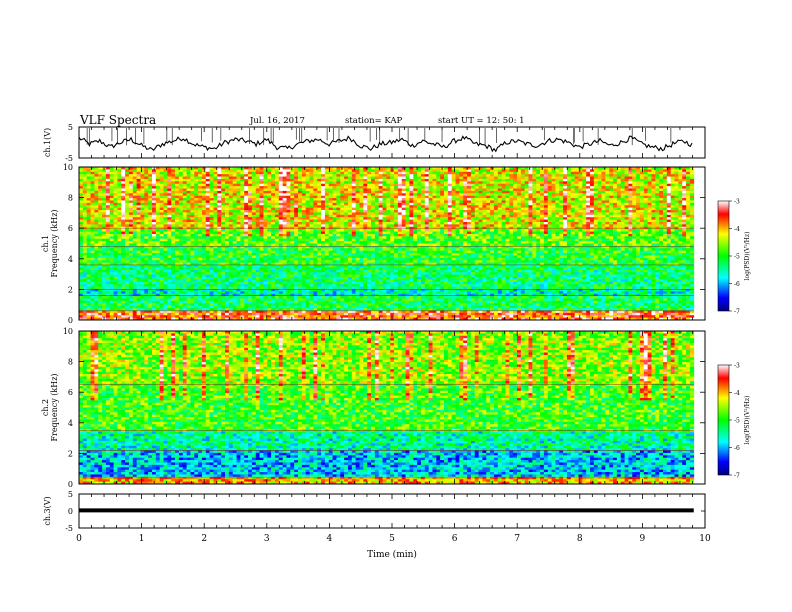  What do you see at coordinates (70, 127) in the screenshot?
I see `ch1-waveform-y-tick-label: 5` at bounding box center [70, 127].